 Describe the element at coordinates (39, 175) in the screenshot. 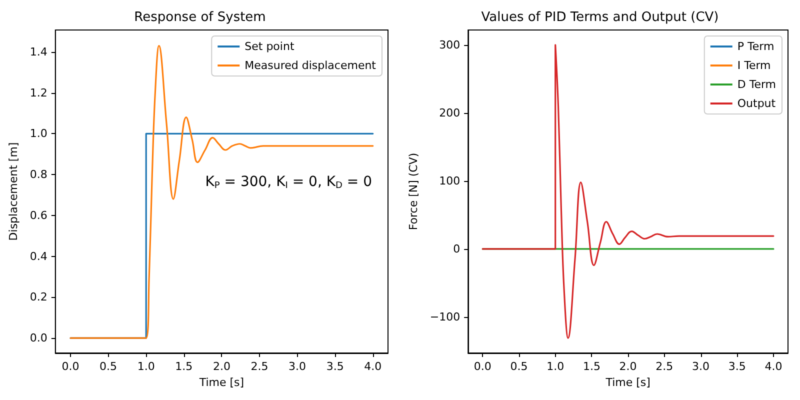

I see `y-tick-label: 0.8` at that location.